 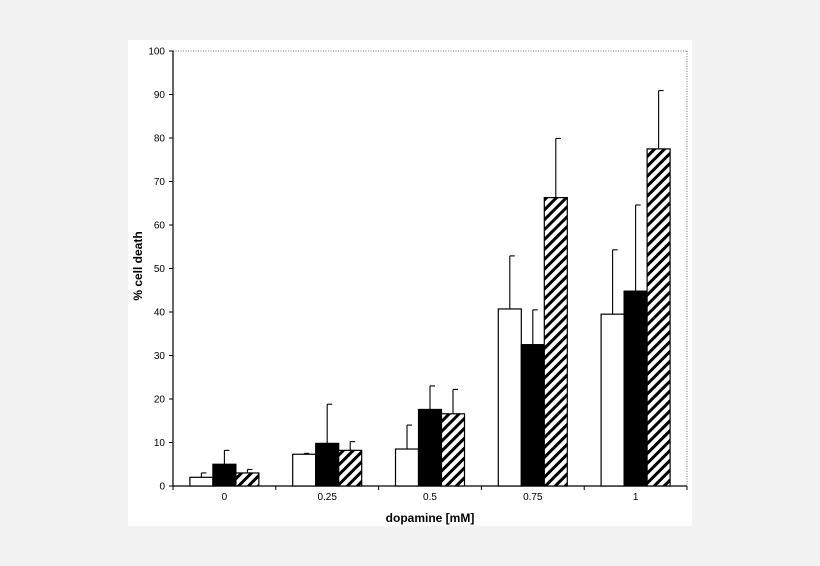 I want to click on y-tick-label: 30, so click(x=160, y=356).